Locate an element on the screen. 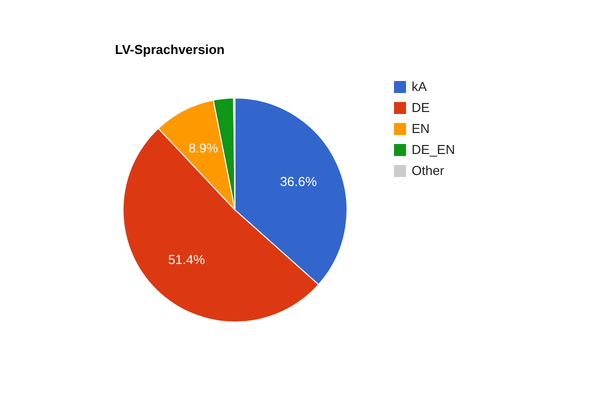  legend-label: Other is located at coordinates (428, 171).